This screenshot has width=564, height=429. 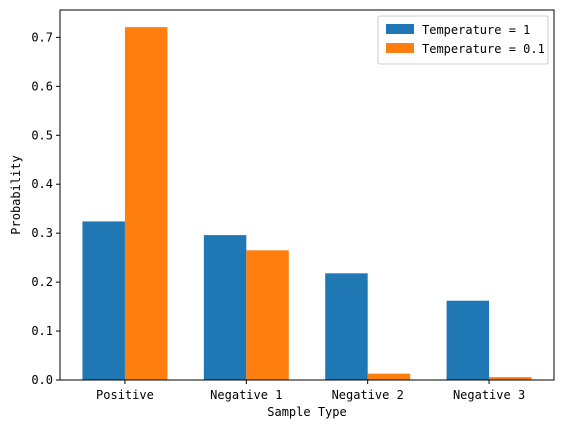 I want to click on bar-temp-1-positive, so click(x=103, y=300).